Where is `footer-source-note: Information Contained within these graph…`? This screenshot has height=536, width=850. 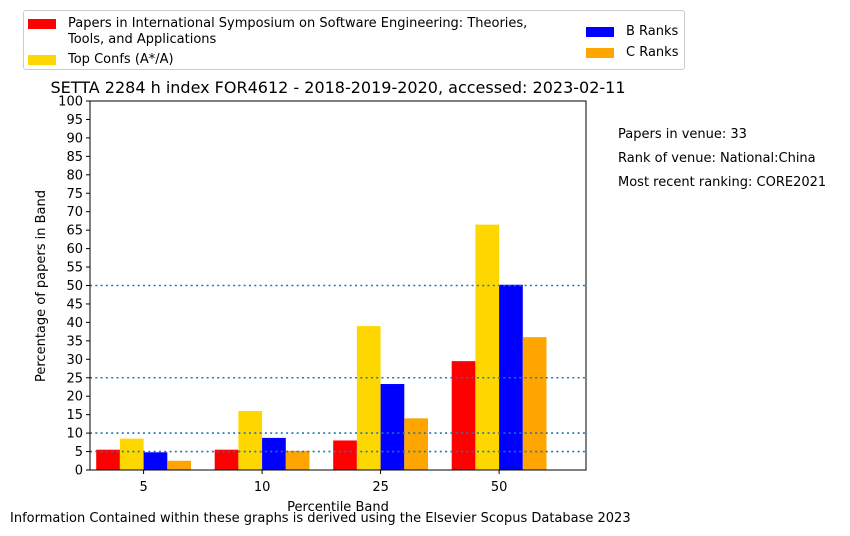 footer-source-note: Information Contained within these graph… is located at coordinates (320, 518).